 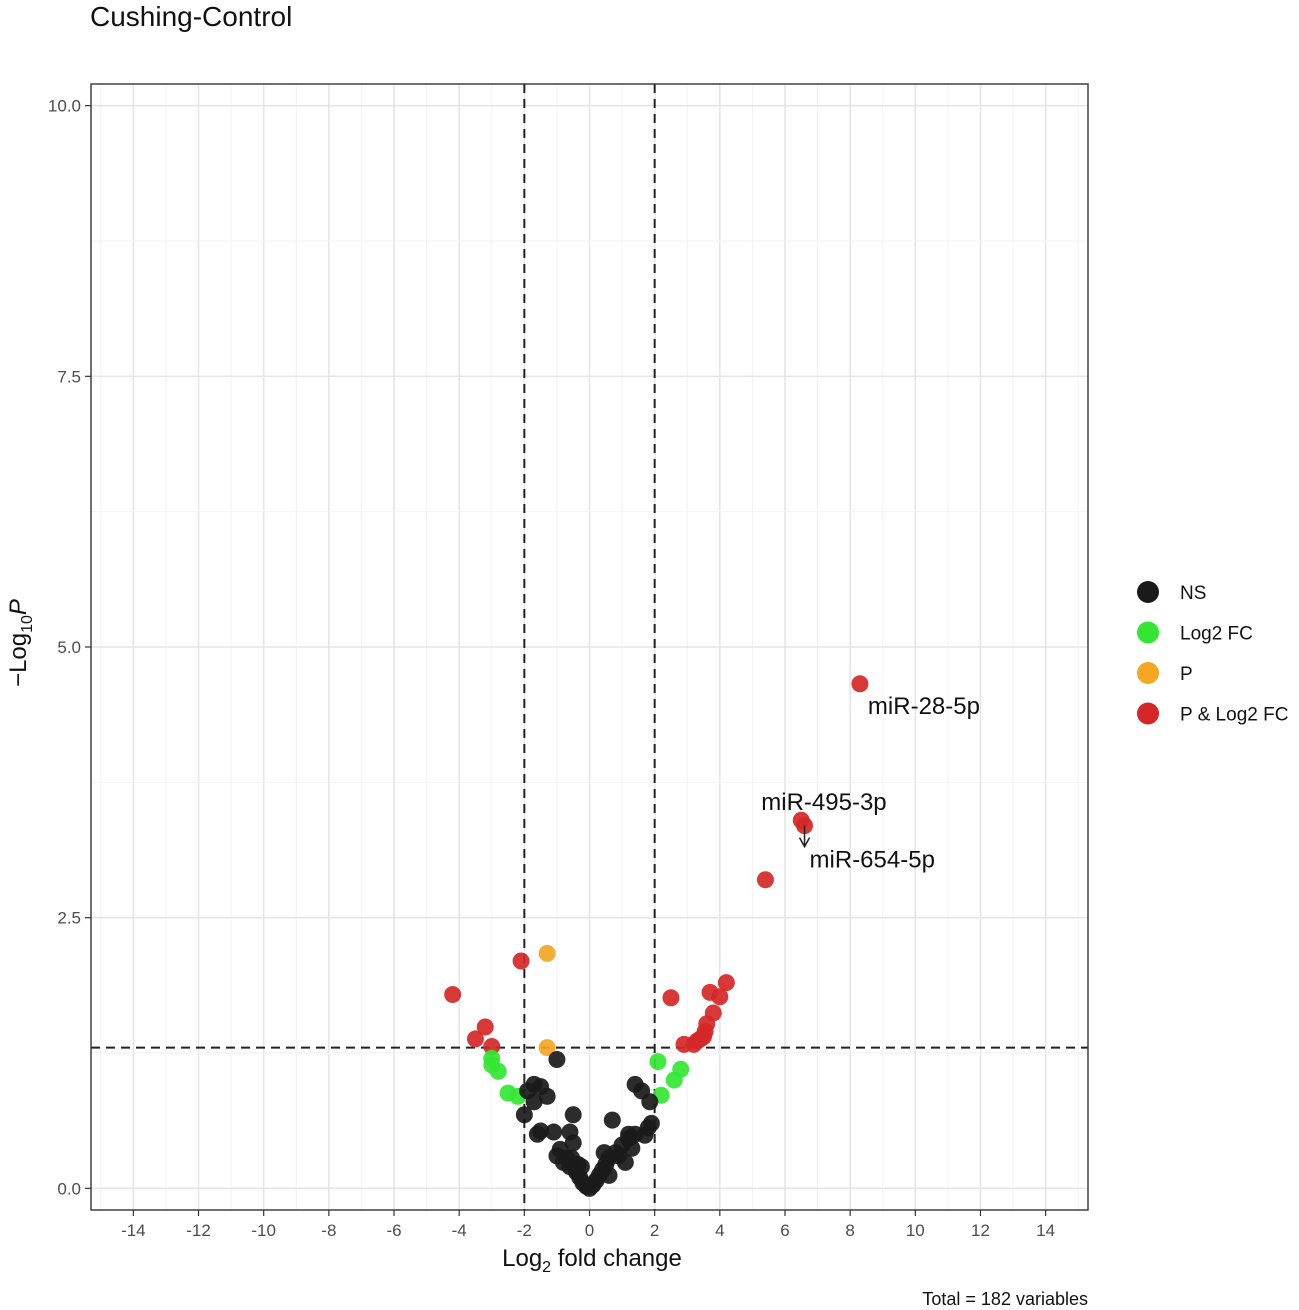 What do you see at coordinates (133, 1230) in the screenshot?
I see `x-tick-label: -14` at bounding box center [133, 1230].